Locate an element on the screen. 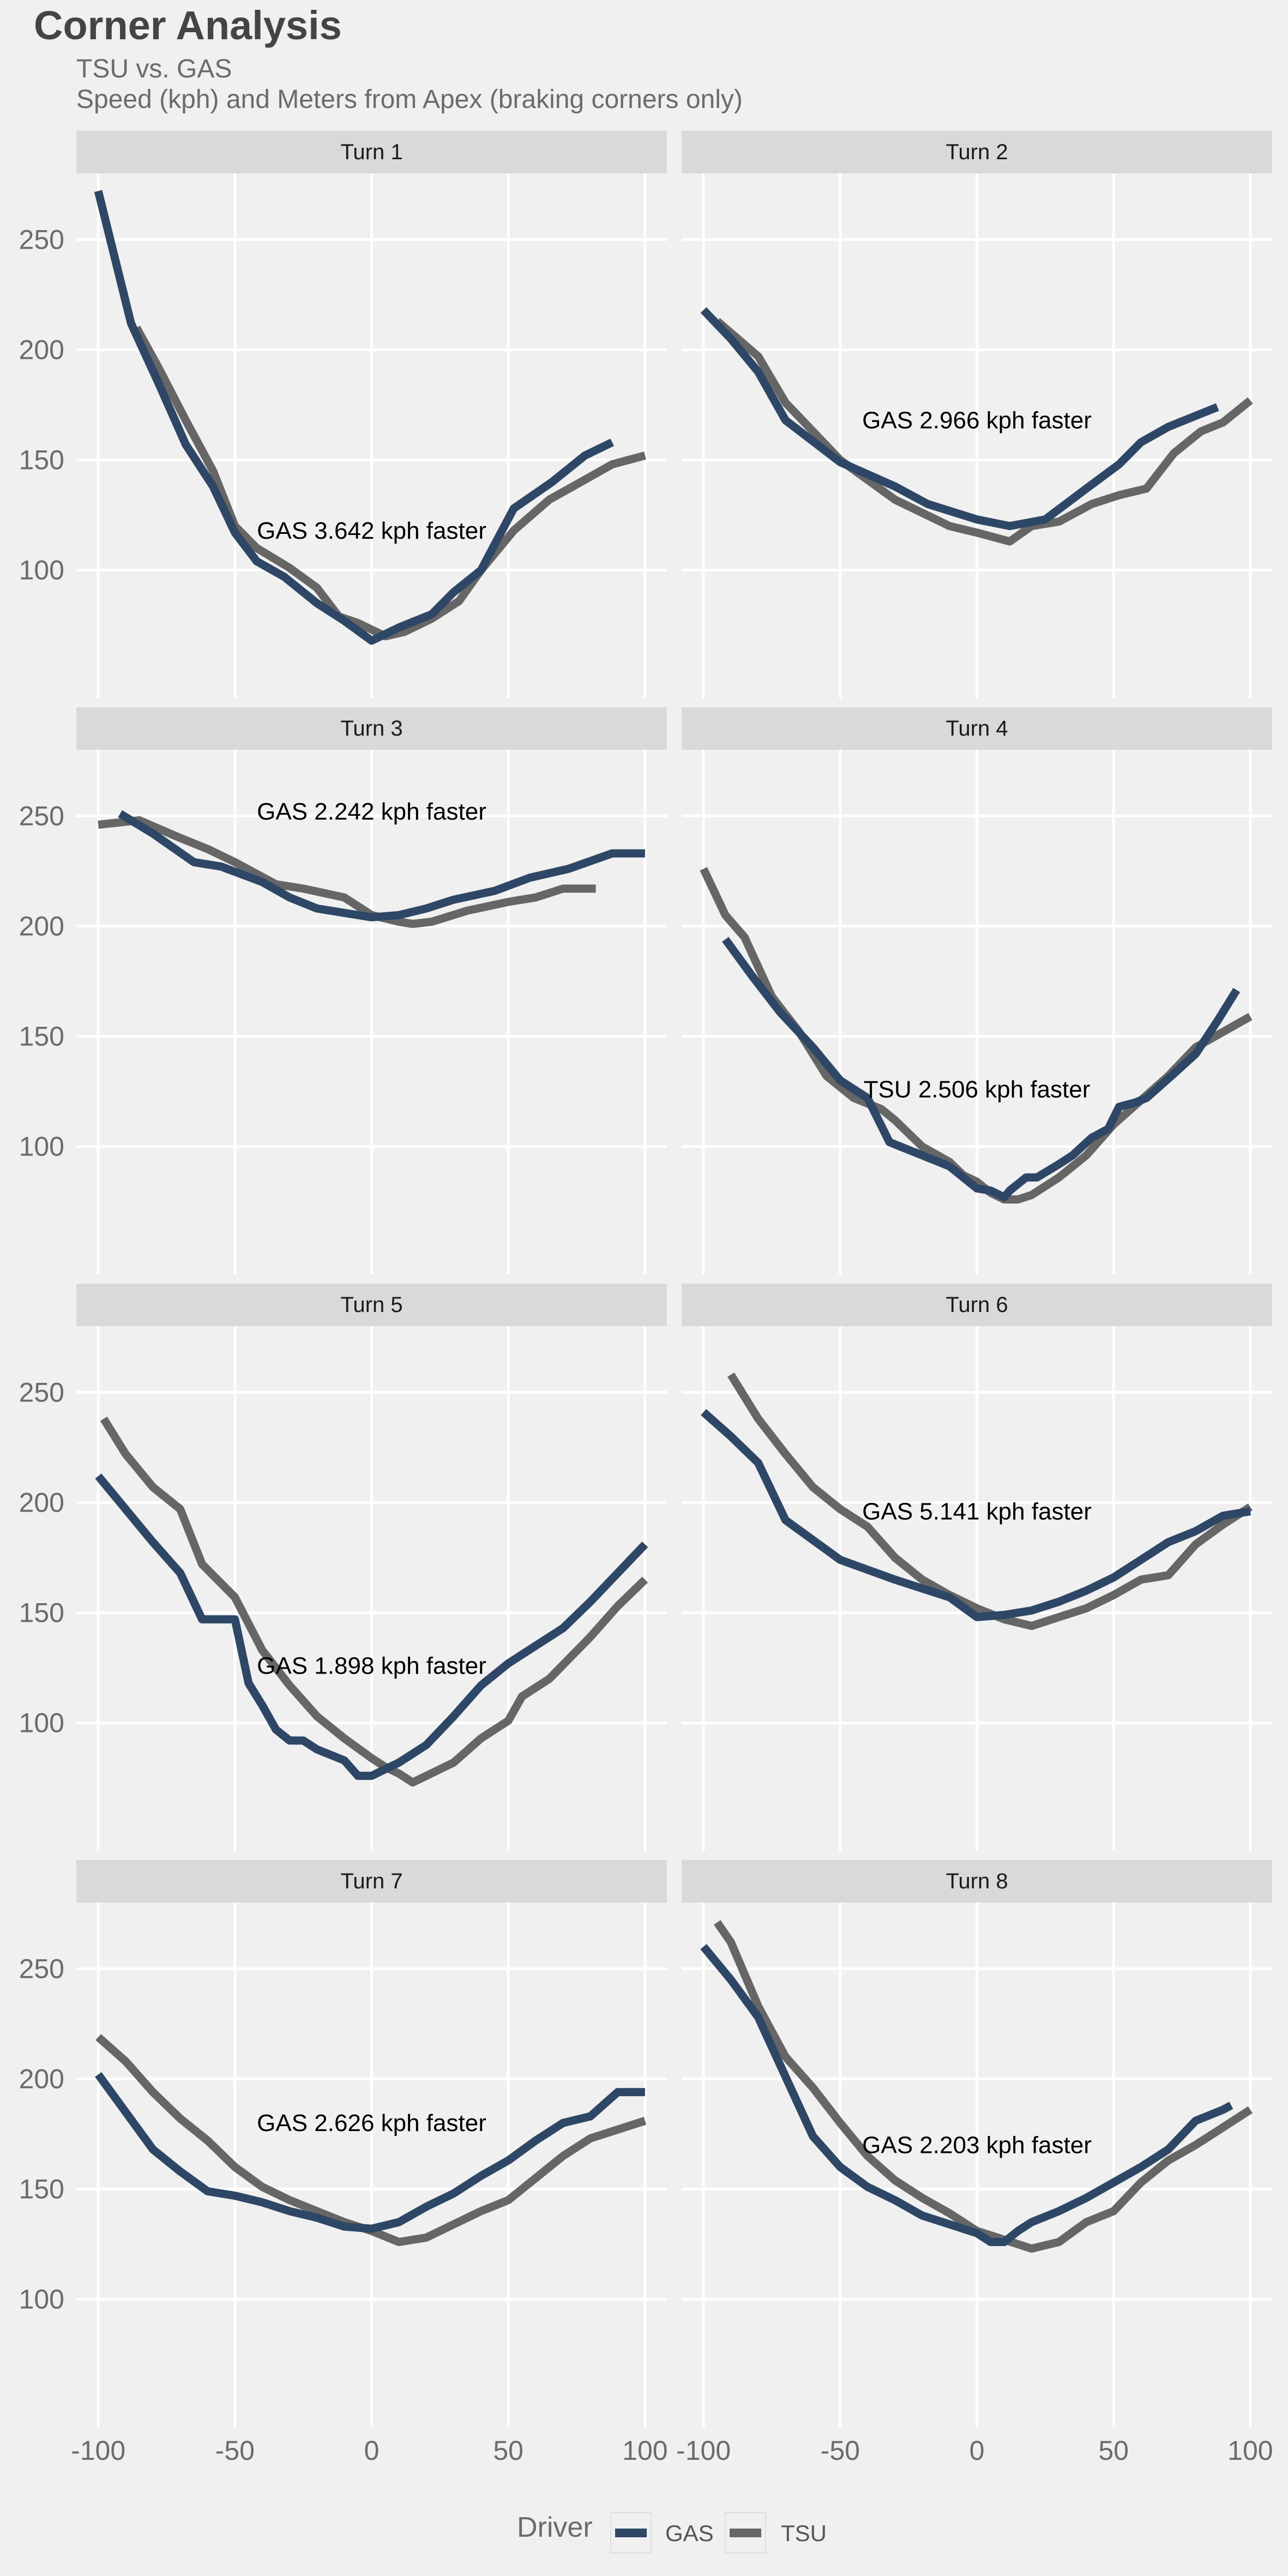 Image resolution: width=1288 pixels, height=2576 pixels. turn-4-strip is located at coordinates (977, 728).